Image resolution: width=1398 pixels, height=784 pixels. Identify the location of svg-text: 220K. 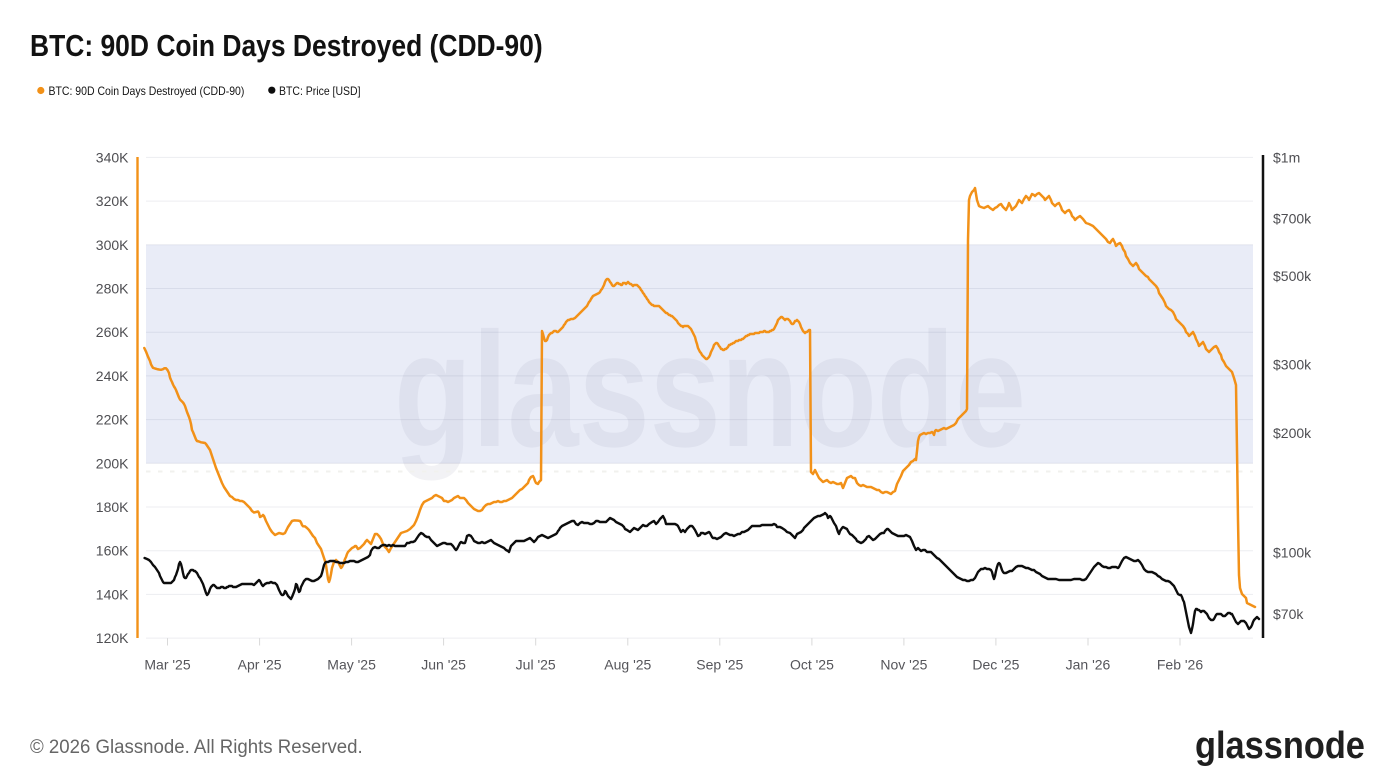
(112, 420).